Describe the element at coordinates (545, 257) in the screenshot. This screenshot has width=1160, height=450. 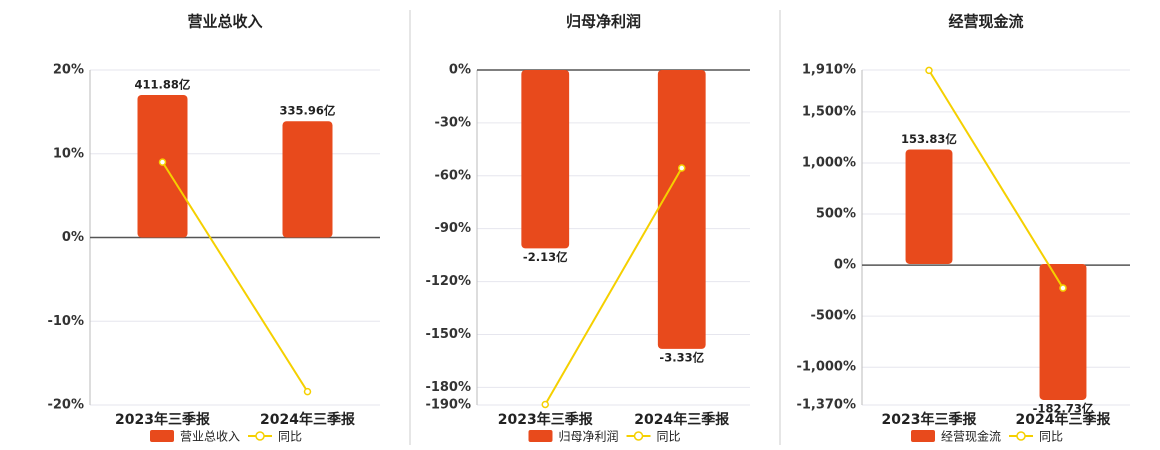
I see `value-label: -2.13亿` at that location.